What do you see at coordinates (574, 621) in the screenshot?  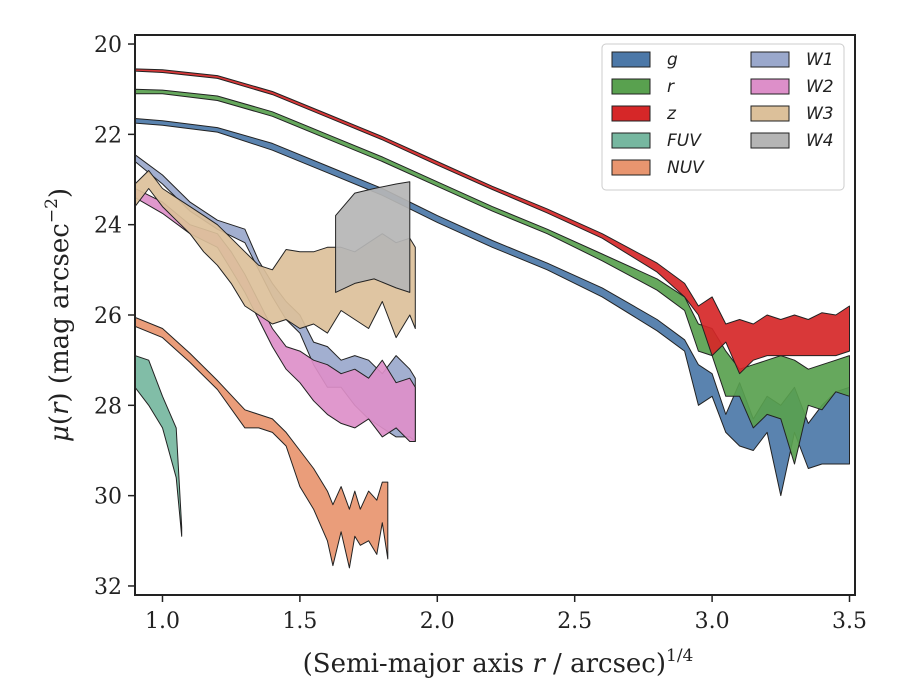 I see `x-tick-label: 2.5` at bounding box center [574, 621].